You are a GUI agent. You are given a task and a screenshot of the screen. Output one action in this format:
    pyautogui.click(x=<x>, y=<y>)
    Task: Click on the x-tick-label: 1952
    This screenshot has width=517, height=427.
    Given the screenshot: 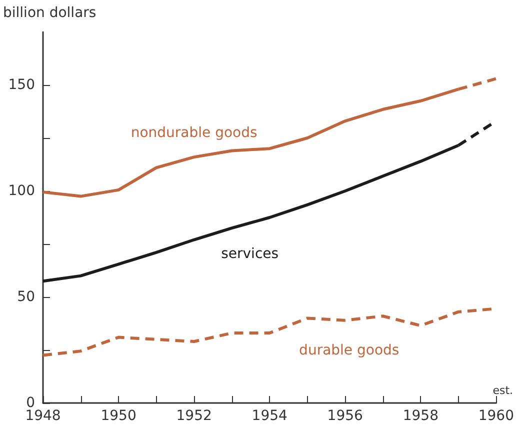 What is the action you would take?
    pyautogui.click(x=194, y=416)
    